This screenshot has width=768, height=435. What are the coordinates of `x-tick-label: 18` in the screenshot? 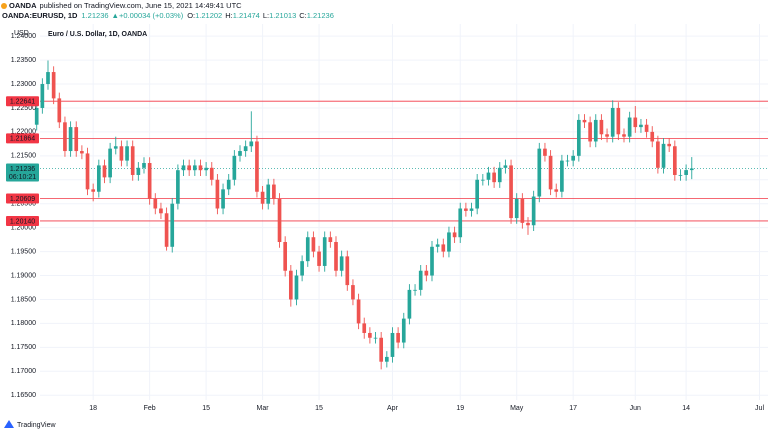 It's located at (93, 408).